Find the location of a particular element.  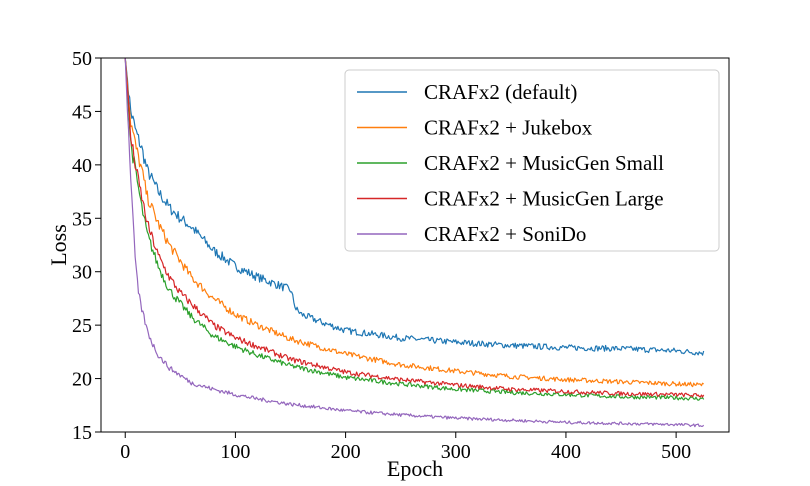

y-tick-label: 25 is located at coordinates (82, 326).